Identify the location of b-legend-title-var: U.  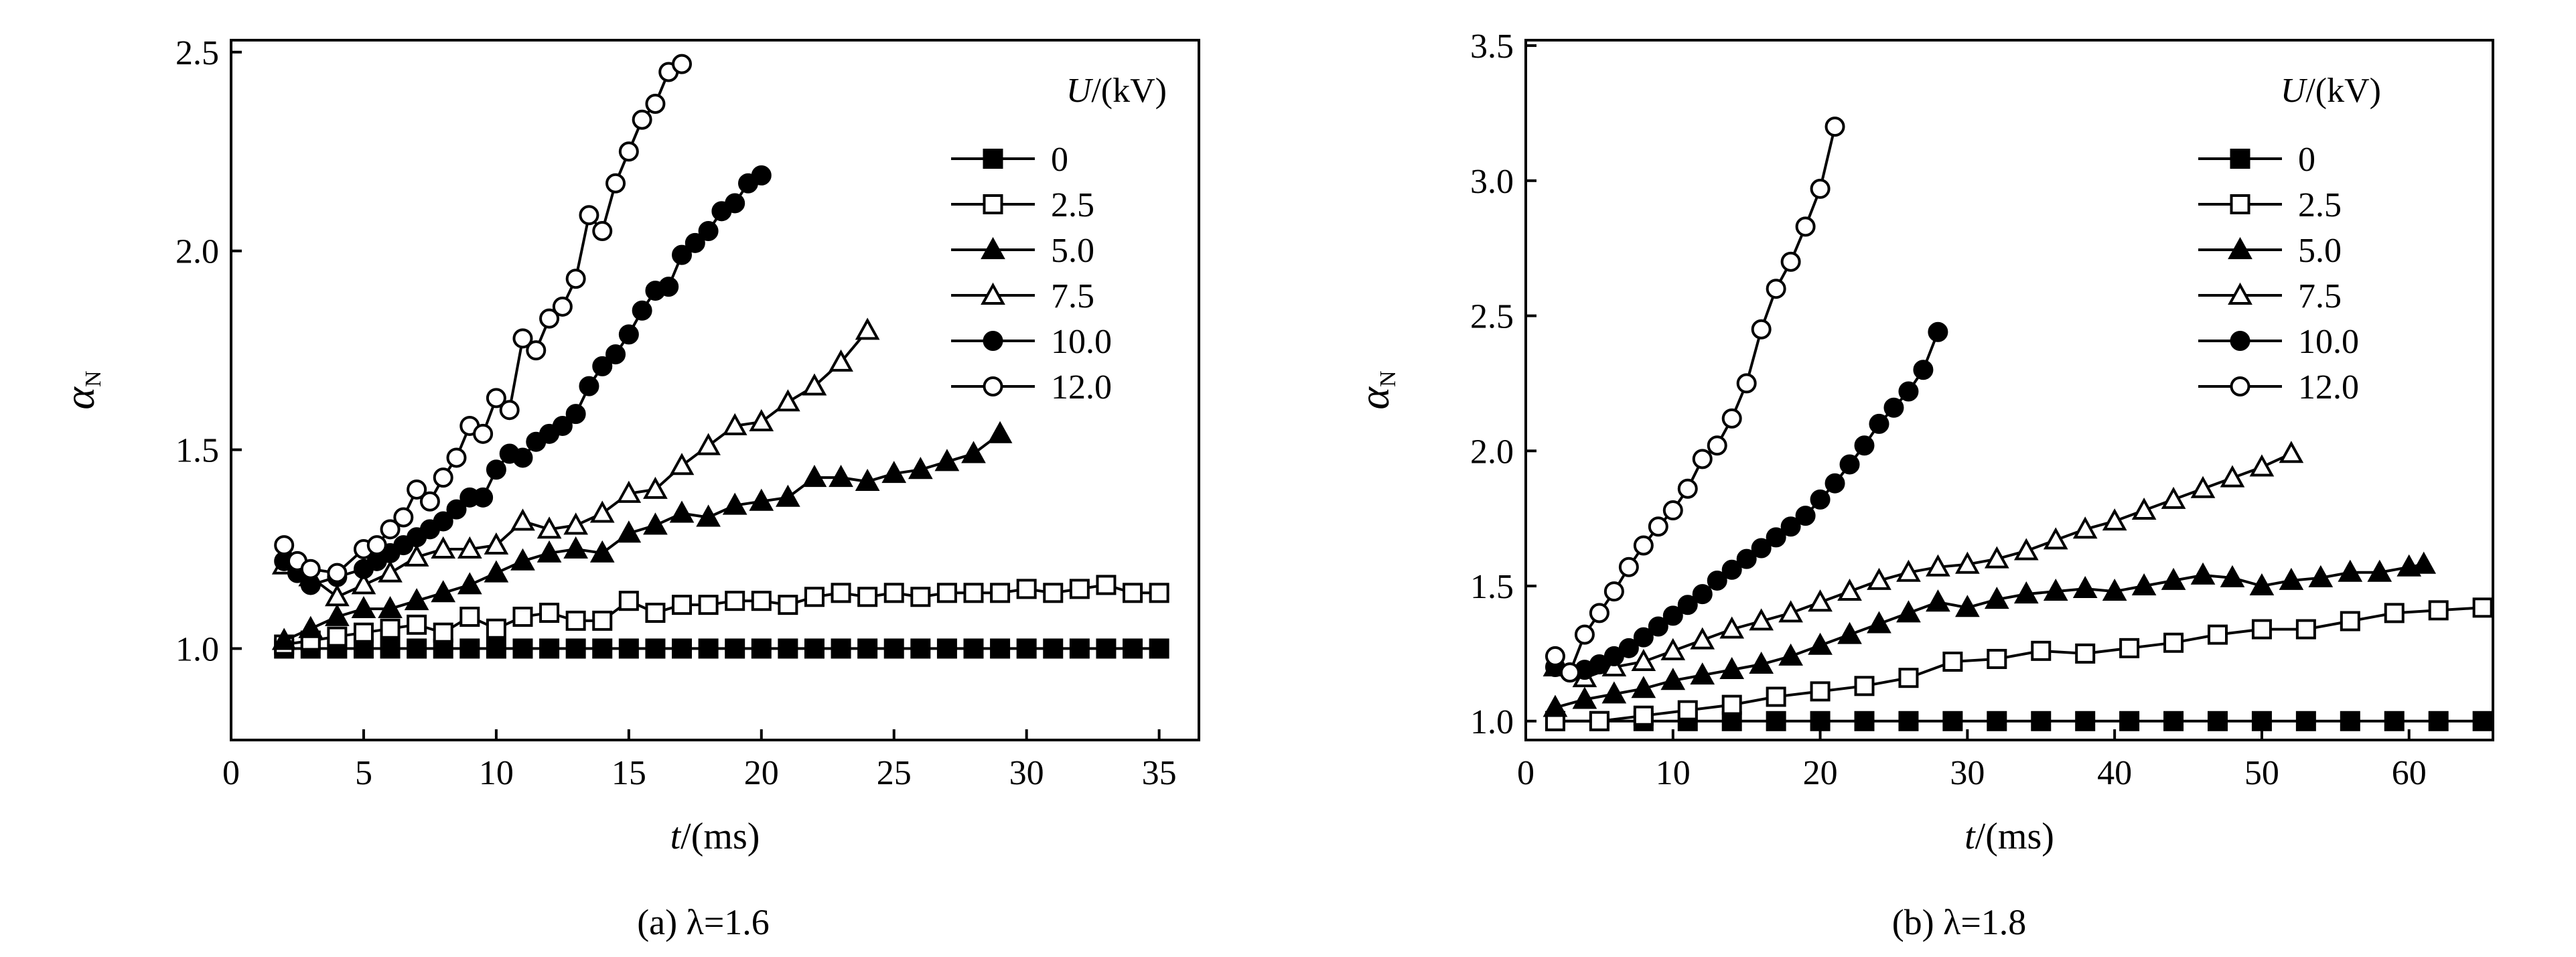
(2294, 91).